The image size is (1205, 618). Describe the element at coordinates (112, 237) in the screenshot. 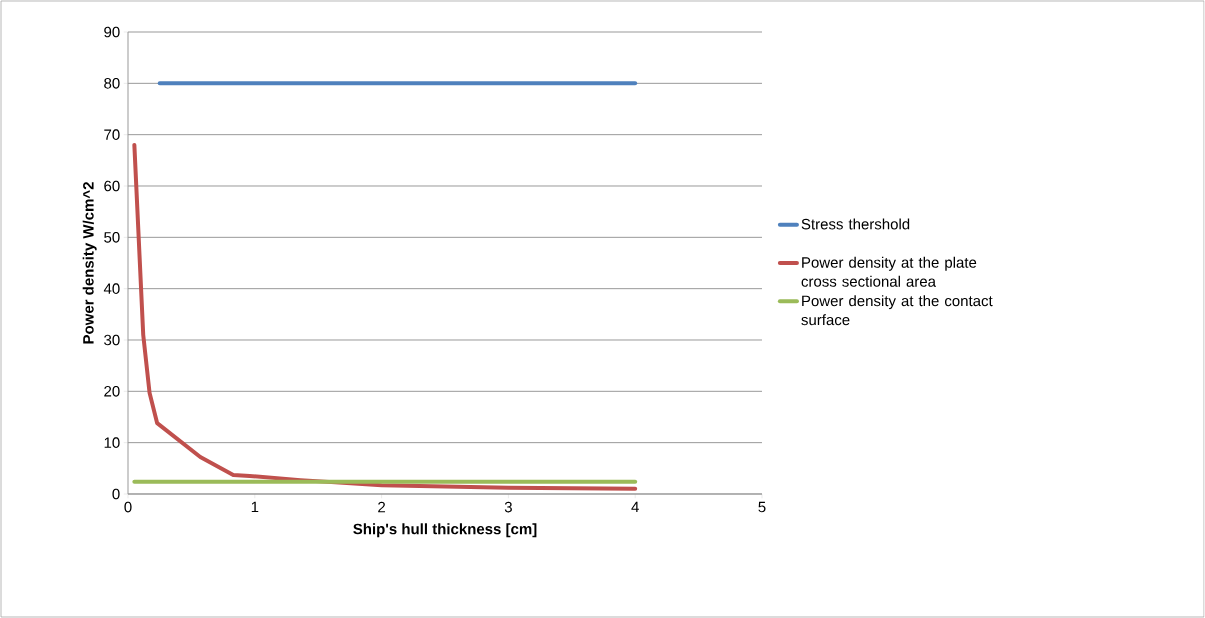

I see `y-tick-label: 50` at that location.